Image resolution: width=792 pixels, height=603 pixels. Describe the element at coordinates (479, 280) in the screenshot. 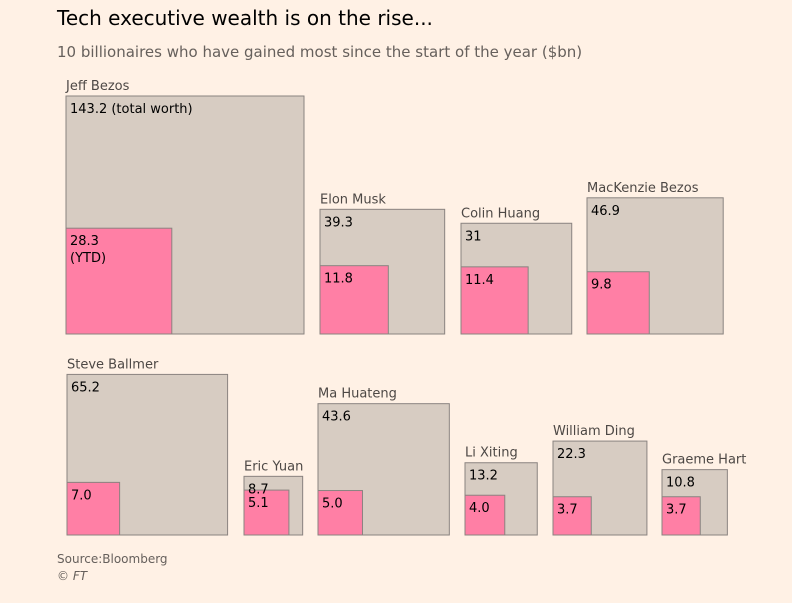

I see `ytd-value-label: 11.4` at that location.